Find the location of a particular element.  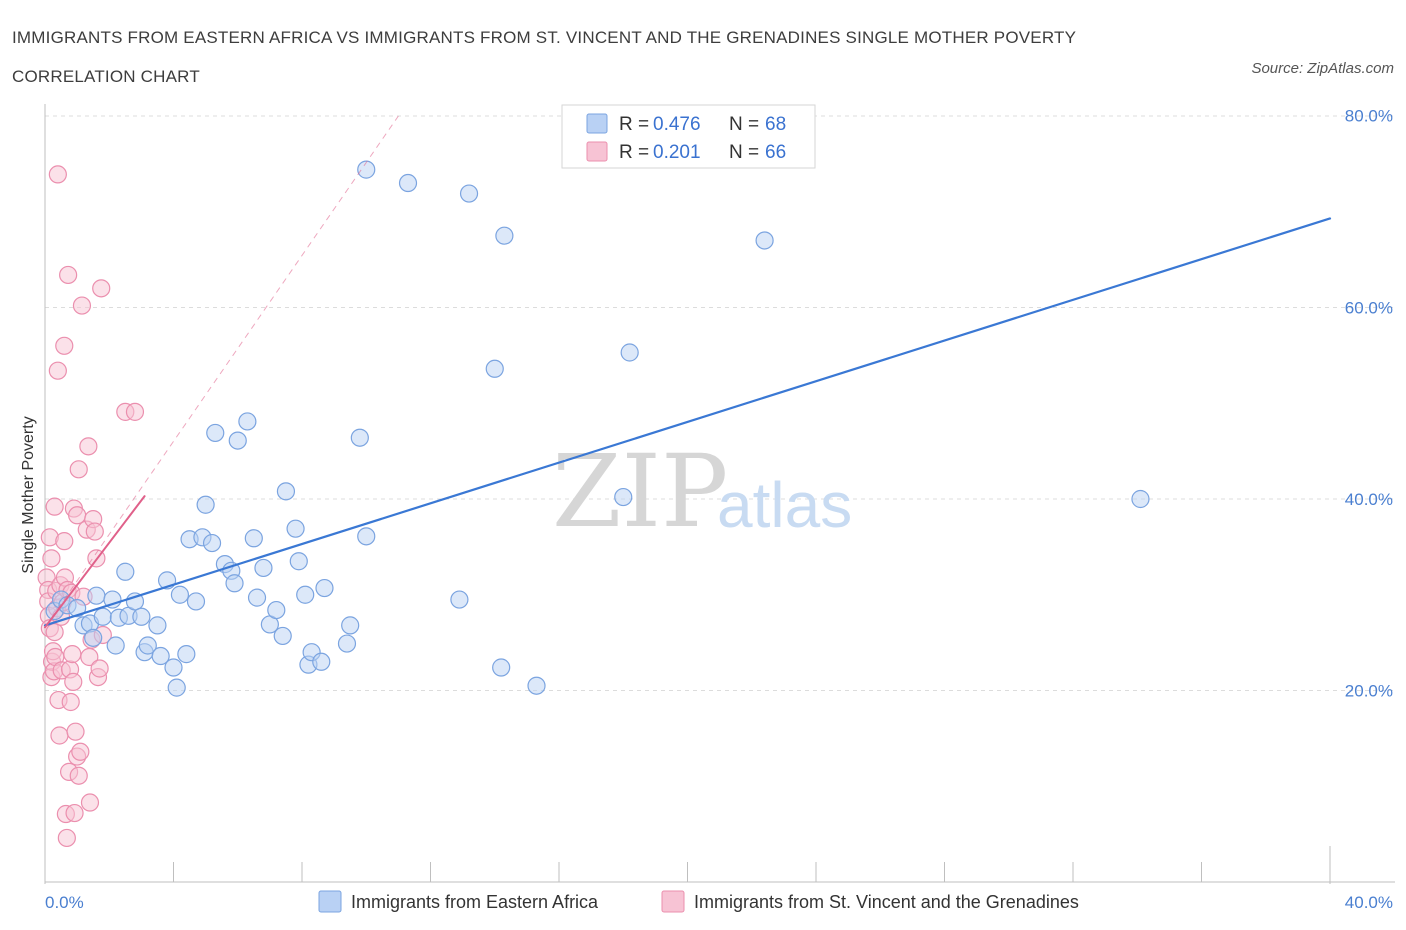

legend-r-label-pink: R = is located at coordinates (634, 152).